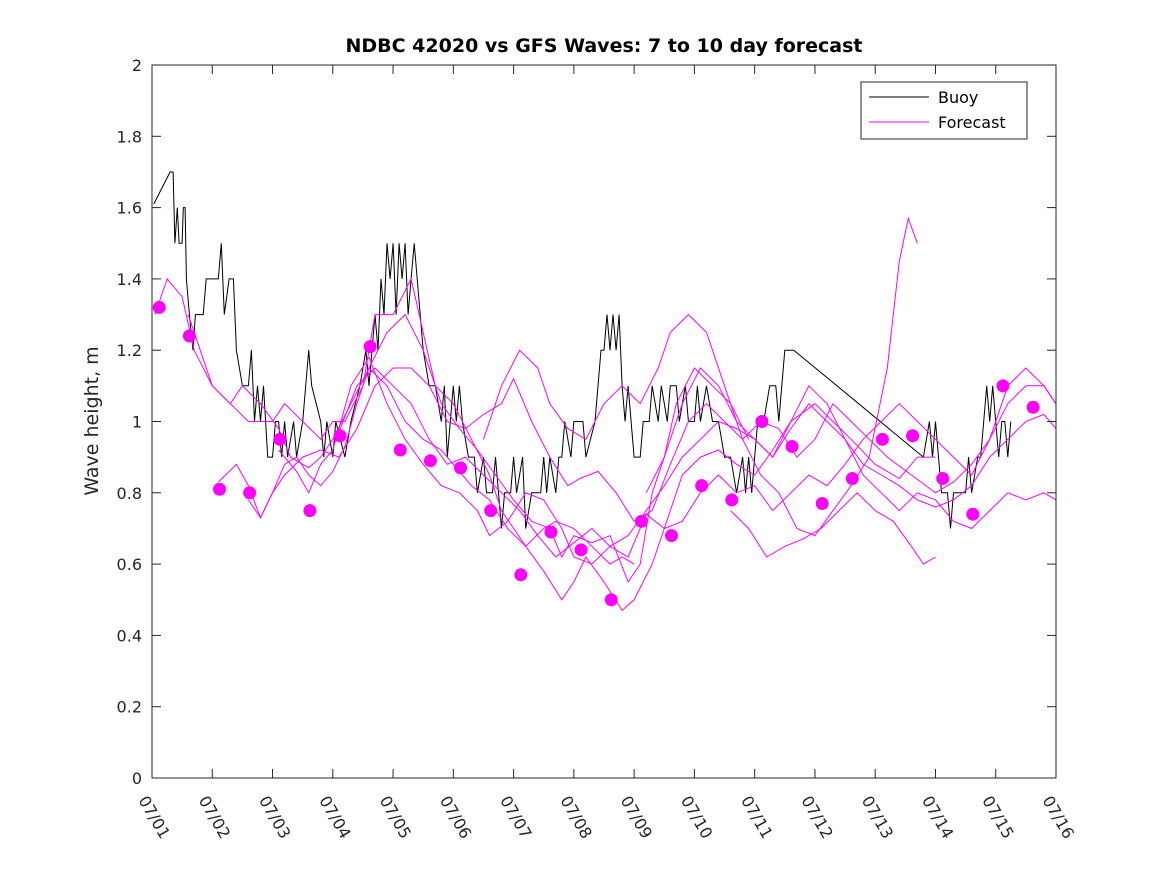 Image resolution: width=1167 pixels, height=875 pixels. What do you see at coordinates (129, 208) in the screenshot?
I see `y-tick-label: 1.6` at bounding box center [129, 208].